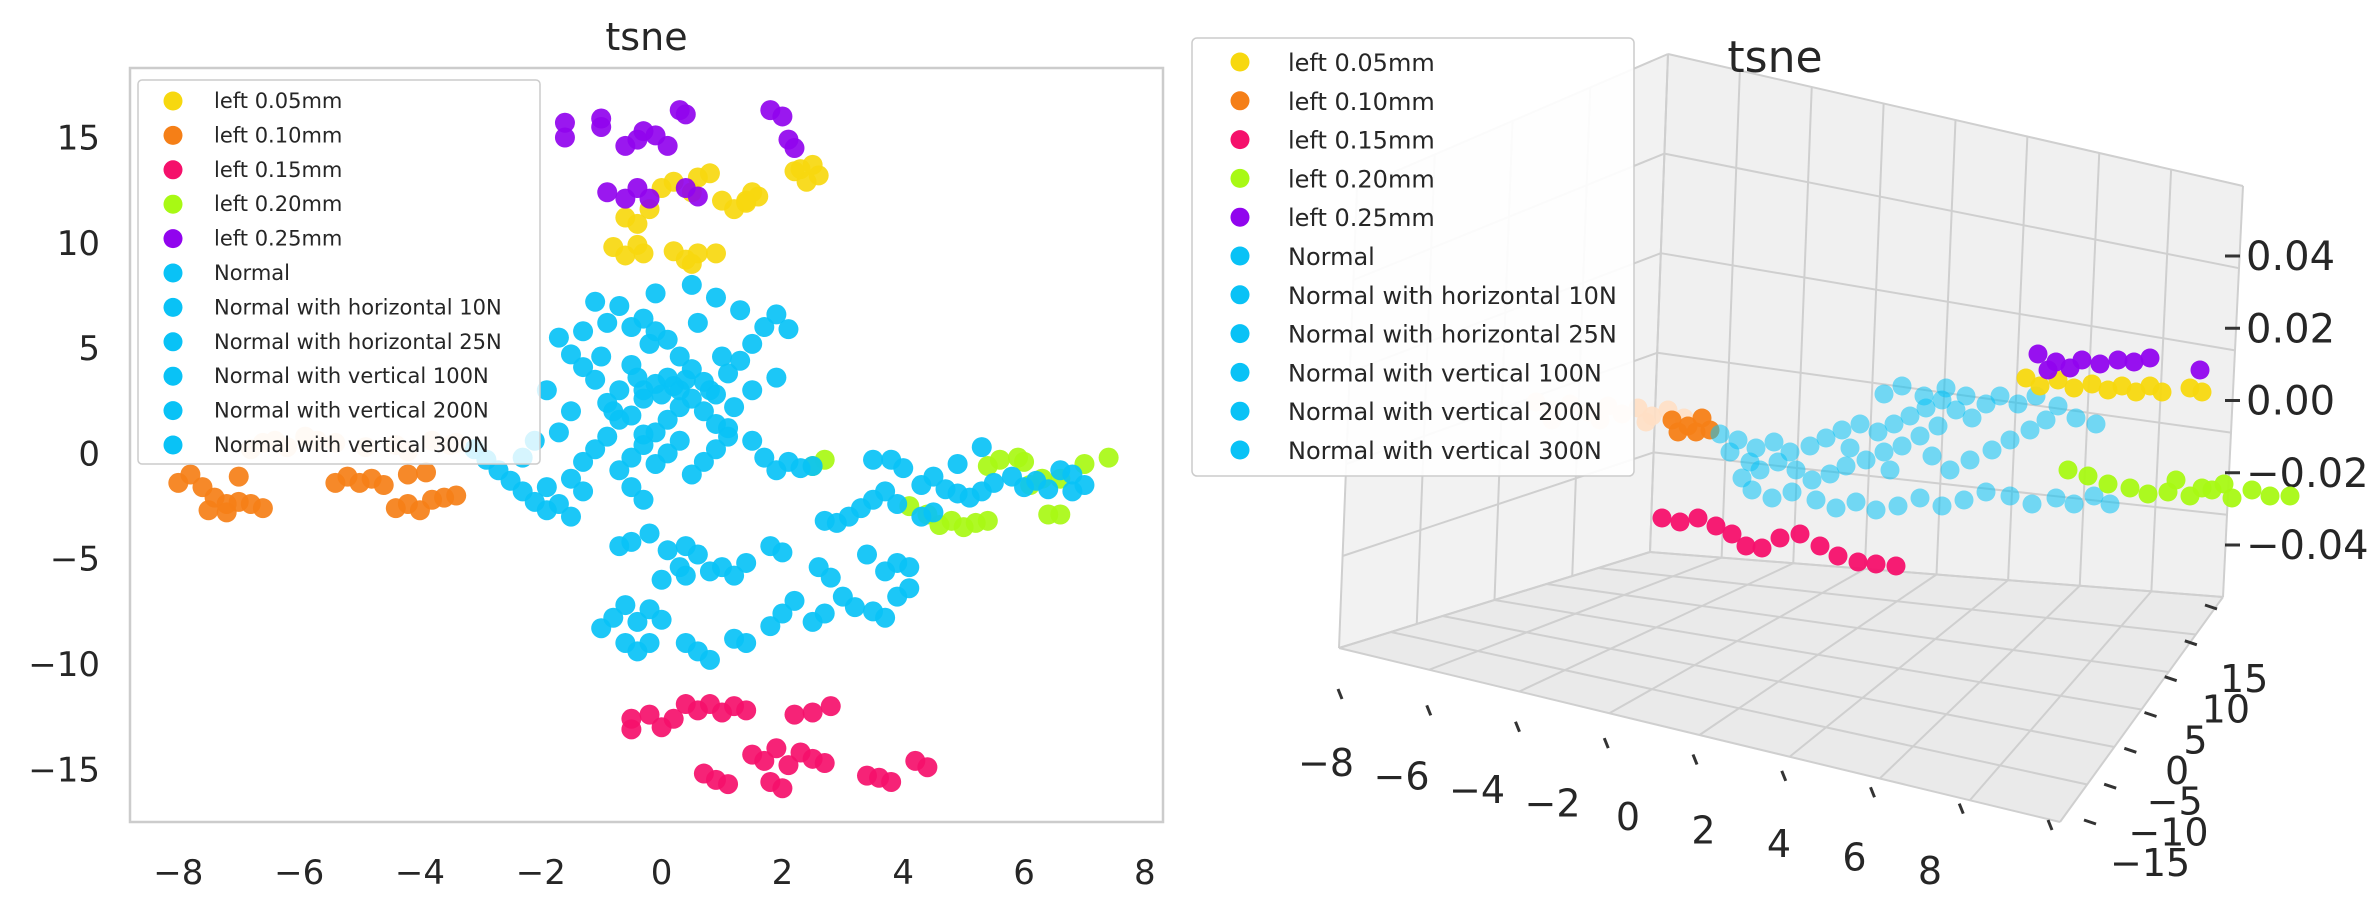 This screenshot has width=2376, height=913. Describe the element at coordinates (1361, 218) in the screenshot. I see `legend-label: left 0.25mm` at that location.